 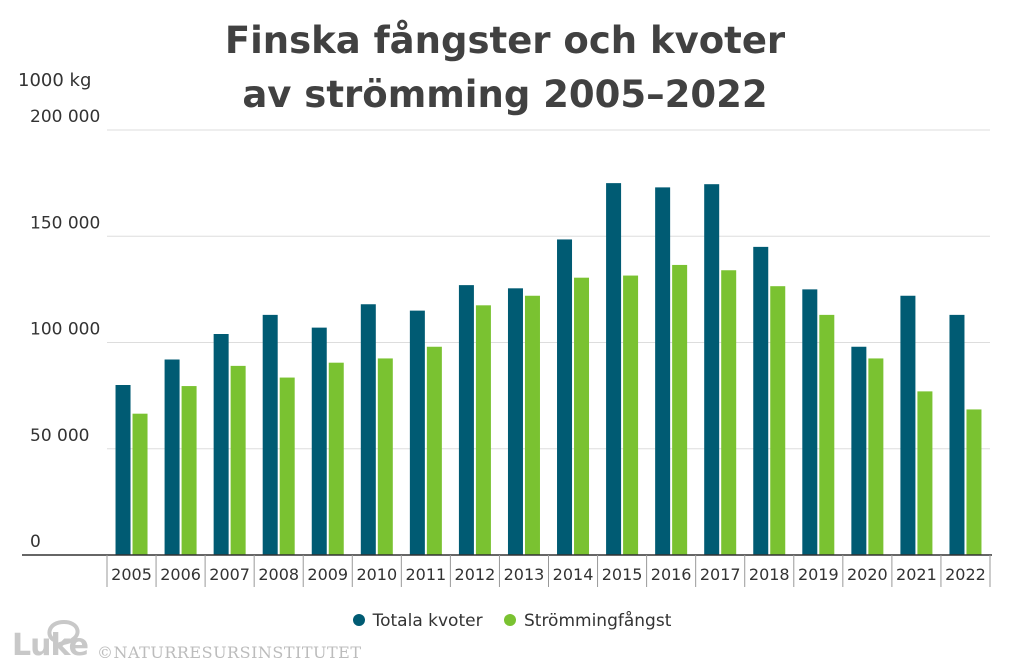 What do you see at coordinates (827, 434) in the screenshot?
I see `bar-catch-2019` at bounding box center [827, 434].